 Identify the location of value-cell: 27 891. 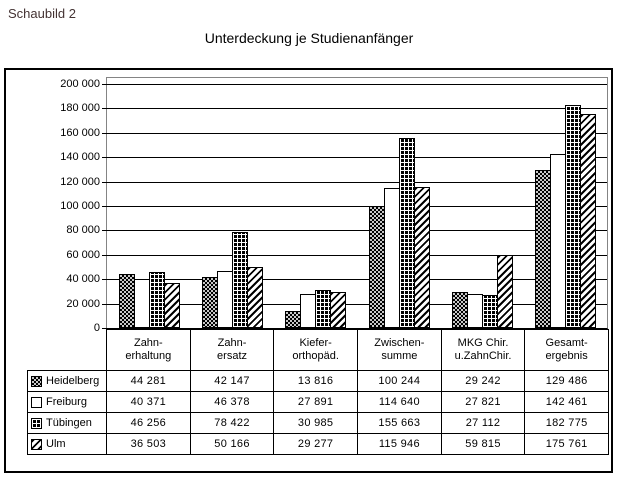
(315, 402).